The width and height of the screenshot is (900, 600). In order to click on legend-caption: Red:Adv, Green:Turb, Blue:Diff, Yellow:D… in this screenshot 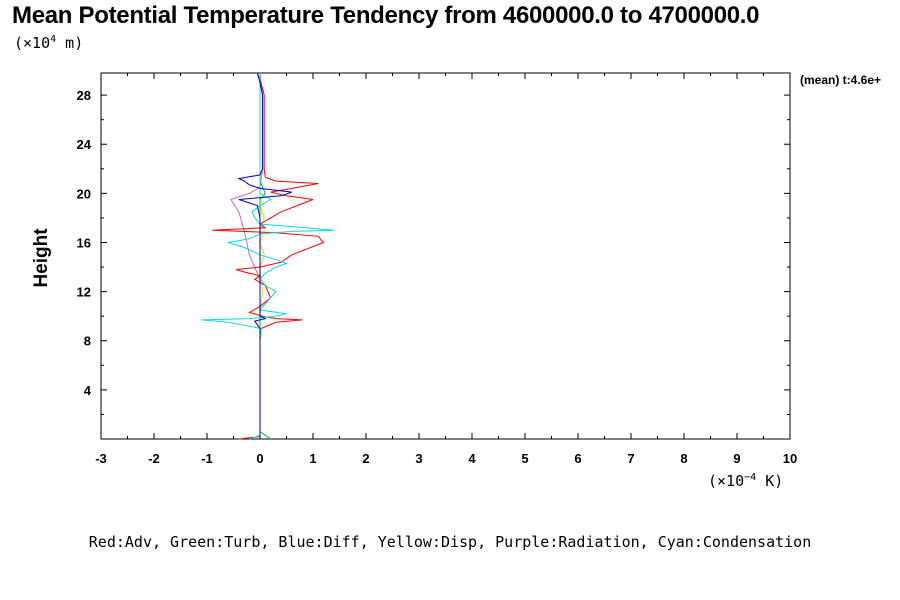, I will do `click(450, 542)`.